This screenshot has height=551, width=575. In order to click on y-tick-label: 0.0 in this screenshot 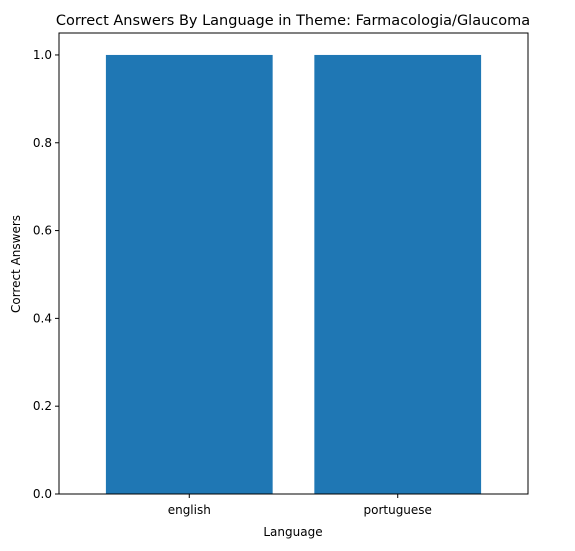, I will do `click(42, 494)`.